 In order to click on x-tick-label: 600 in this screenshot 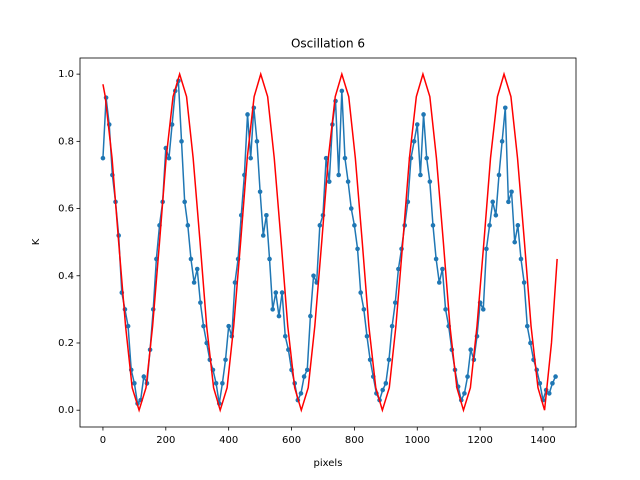, I will do `click(291, 440)`.